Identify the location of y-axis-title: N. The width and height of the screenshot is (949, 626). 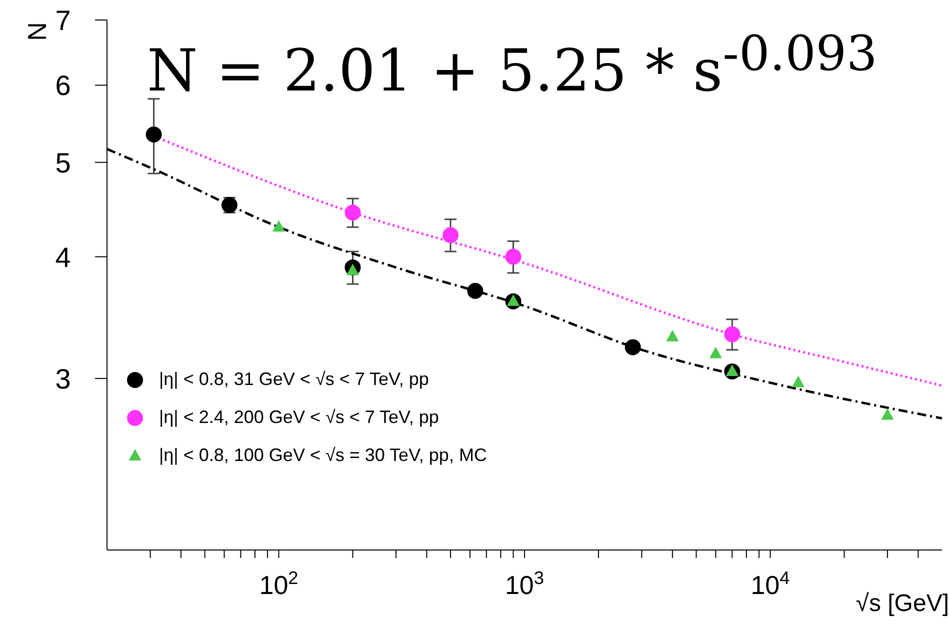
(37, 31).